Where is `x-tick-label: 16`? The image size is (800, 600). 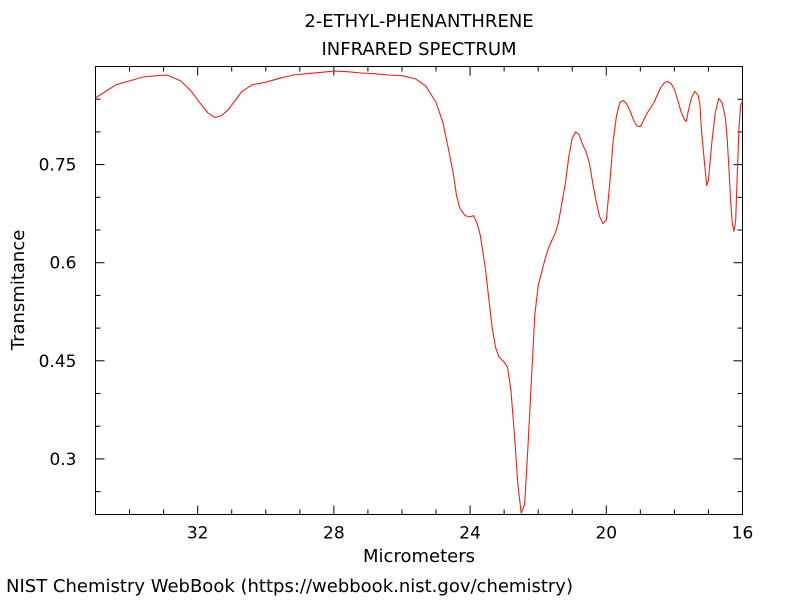
x-tick-label: 16 is located at coordinates (743, 534).